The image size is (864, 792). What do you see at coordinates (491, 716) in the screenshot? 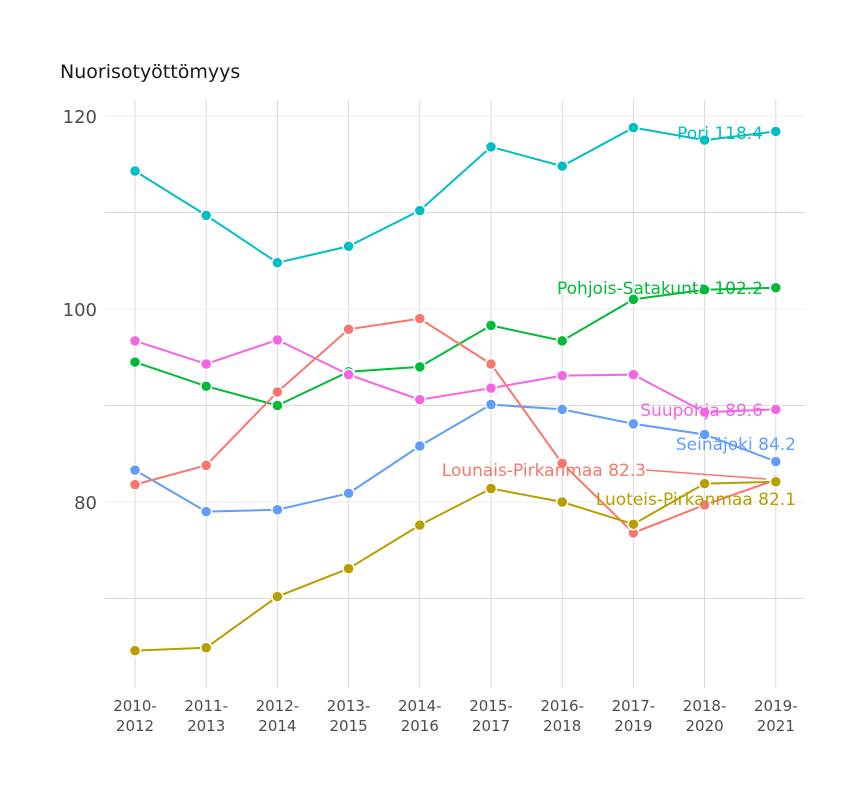
I see `x-tick-label: 2015-2017` at bounding box center [491, 716].